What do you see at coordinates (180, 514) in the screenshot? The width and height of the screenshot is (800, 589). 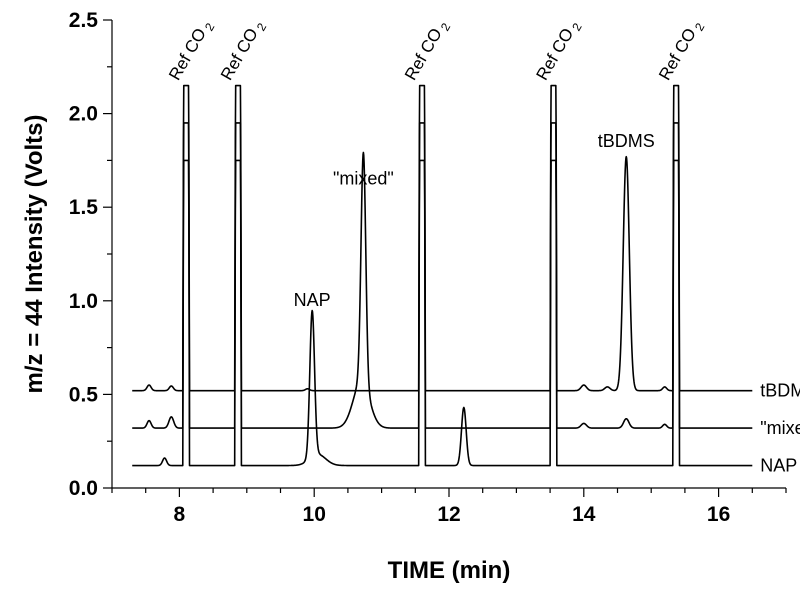 I see `x-tick-label: 8` at bounding box center [180, 514].